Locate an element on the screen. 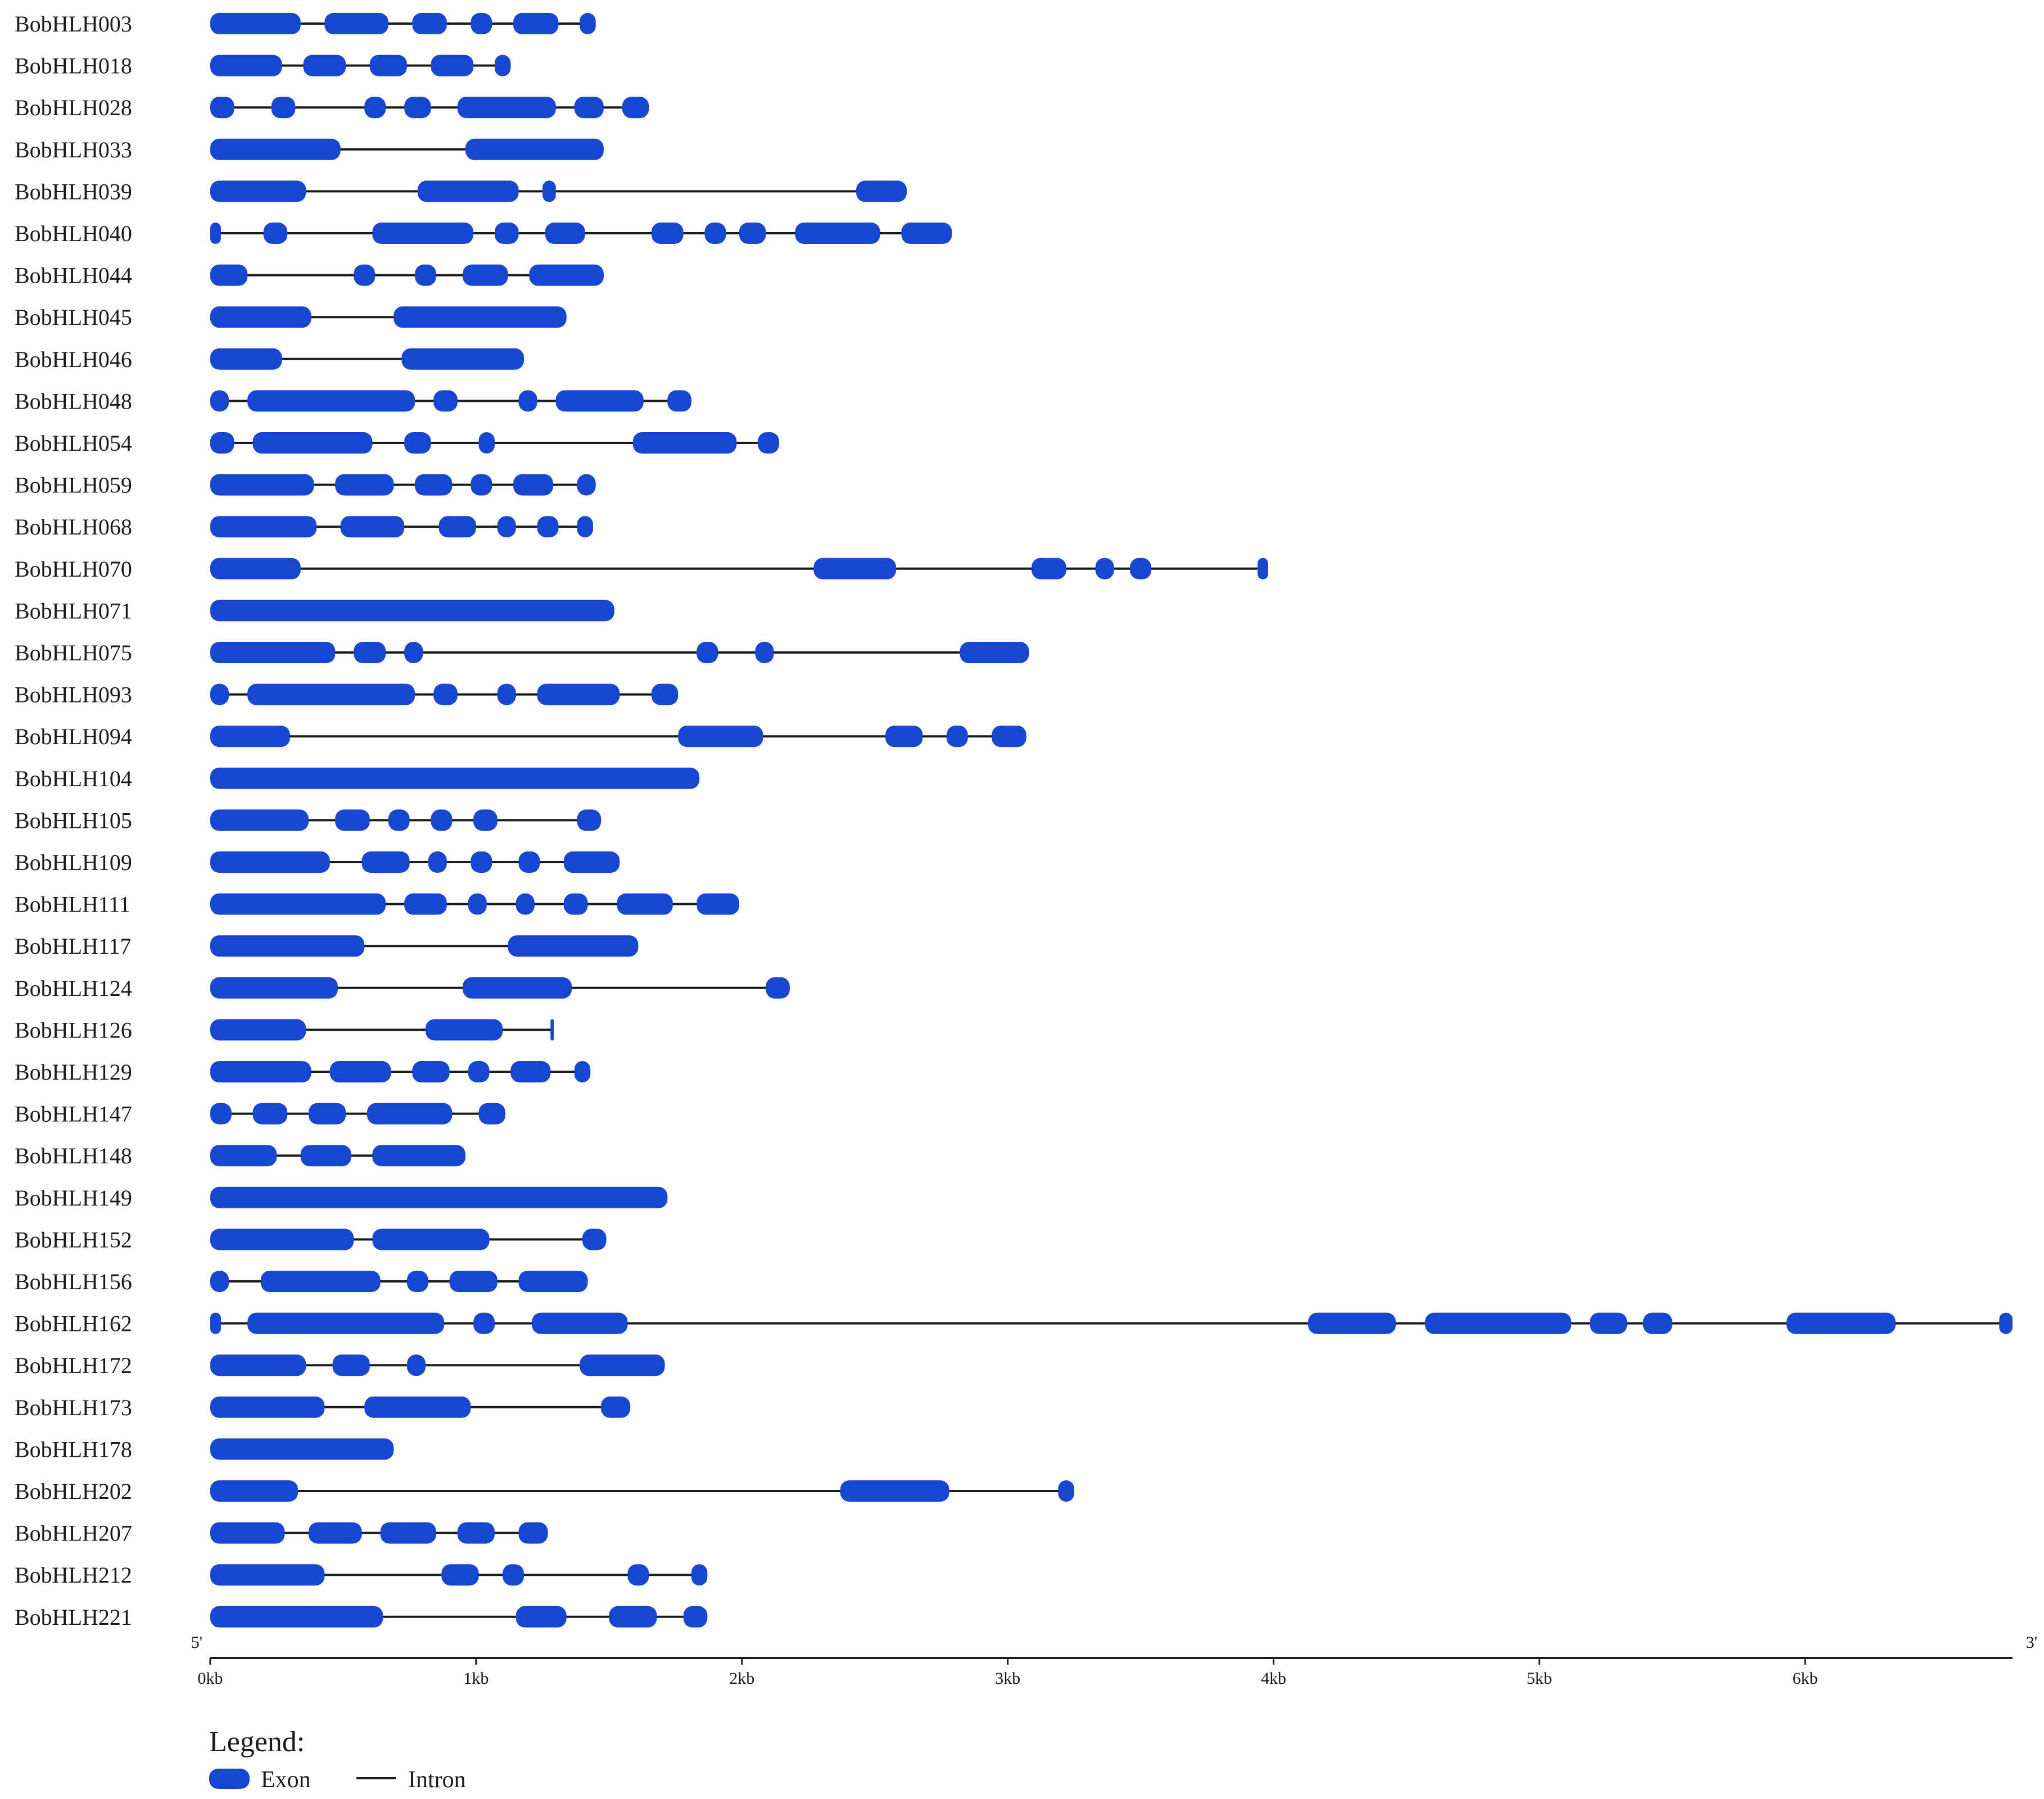 Image resolution: width=2044 pixels, height=1799 pixels. gene-label: BobHLH028 is located at coordinates (73, 107).